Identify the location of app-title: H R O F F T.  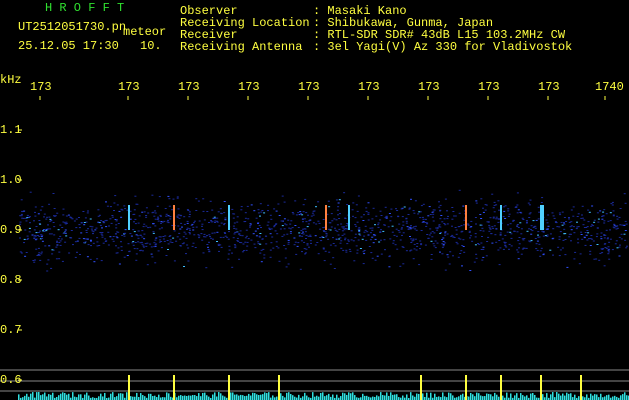
(84, 8).